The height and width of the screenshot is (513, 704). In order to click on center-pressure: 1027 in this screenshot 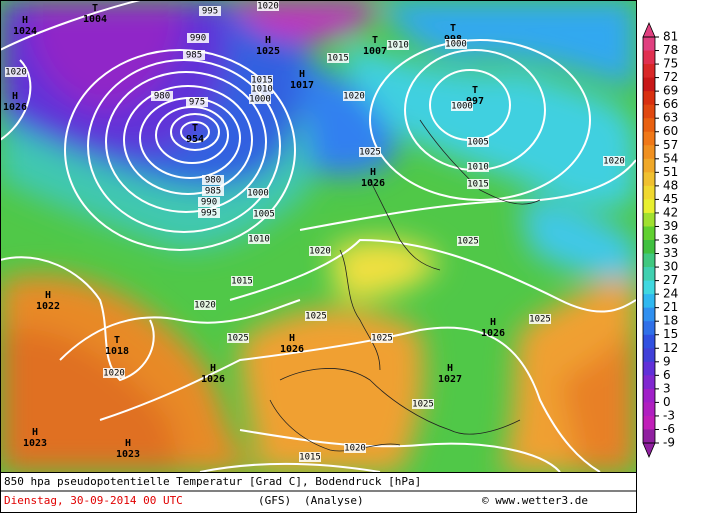, I will do `click(450, 379)`.